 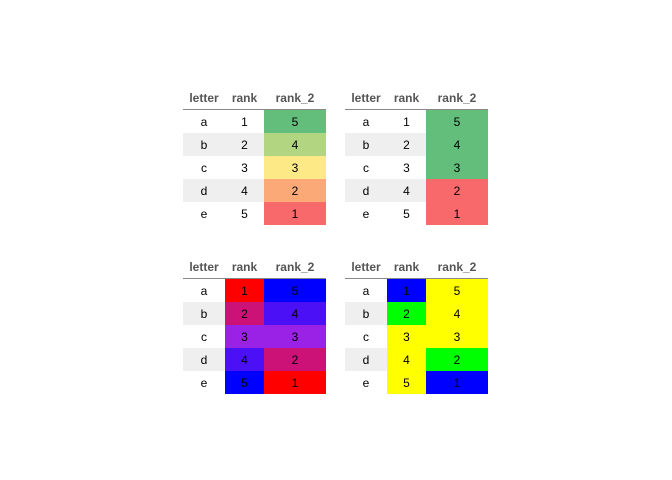 I want to click on table-1: letter rank rank_2 a 1 5 b 2 4 c 3 3 d 4 2 e 5 1, so click(x=254, y=156).